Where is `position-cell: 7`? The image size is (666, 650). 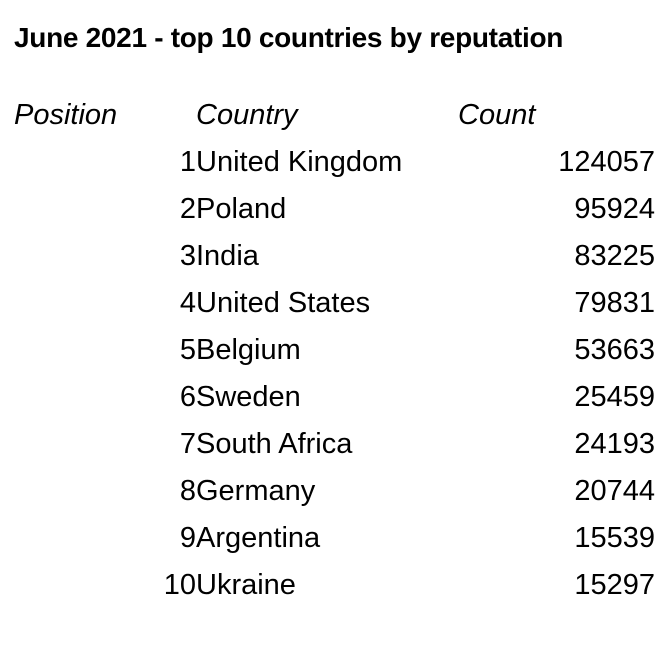
position-cell: 7 is located at coordinates (187, 444).